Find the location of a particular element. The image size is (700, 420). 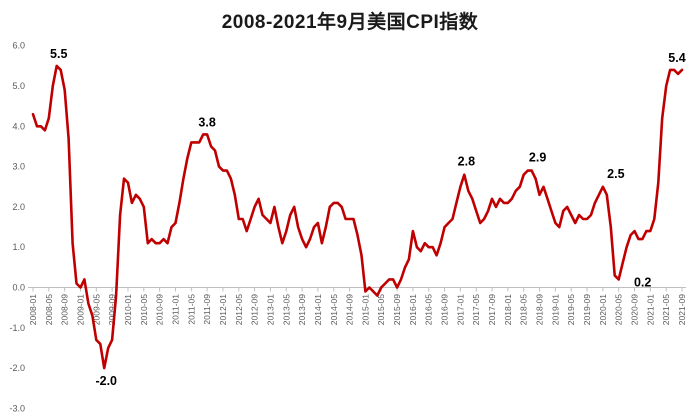

x-tick-label: 2011-09 is located at coordinates (207, 309).